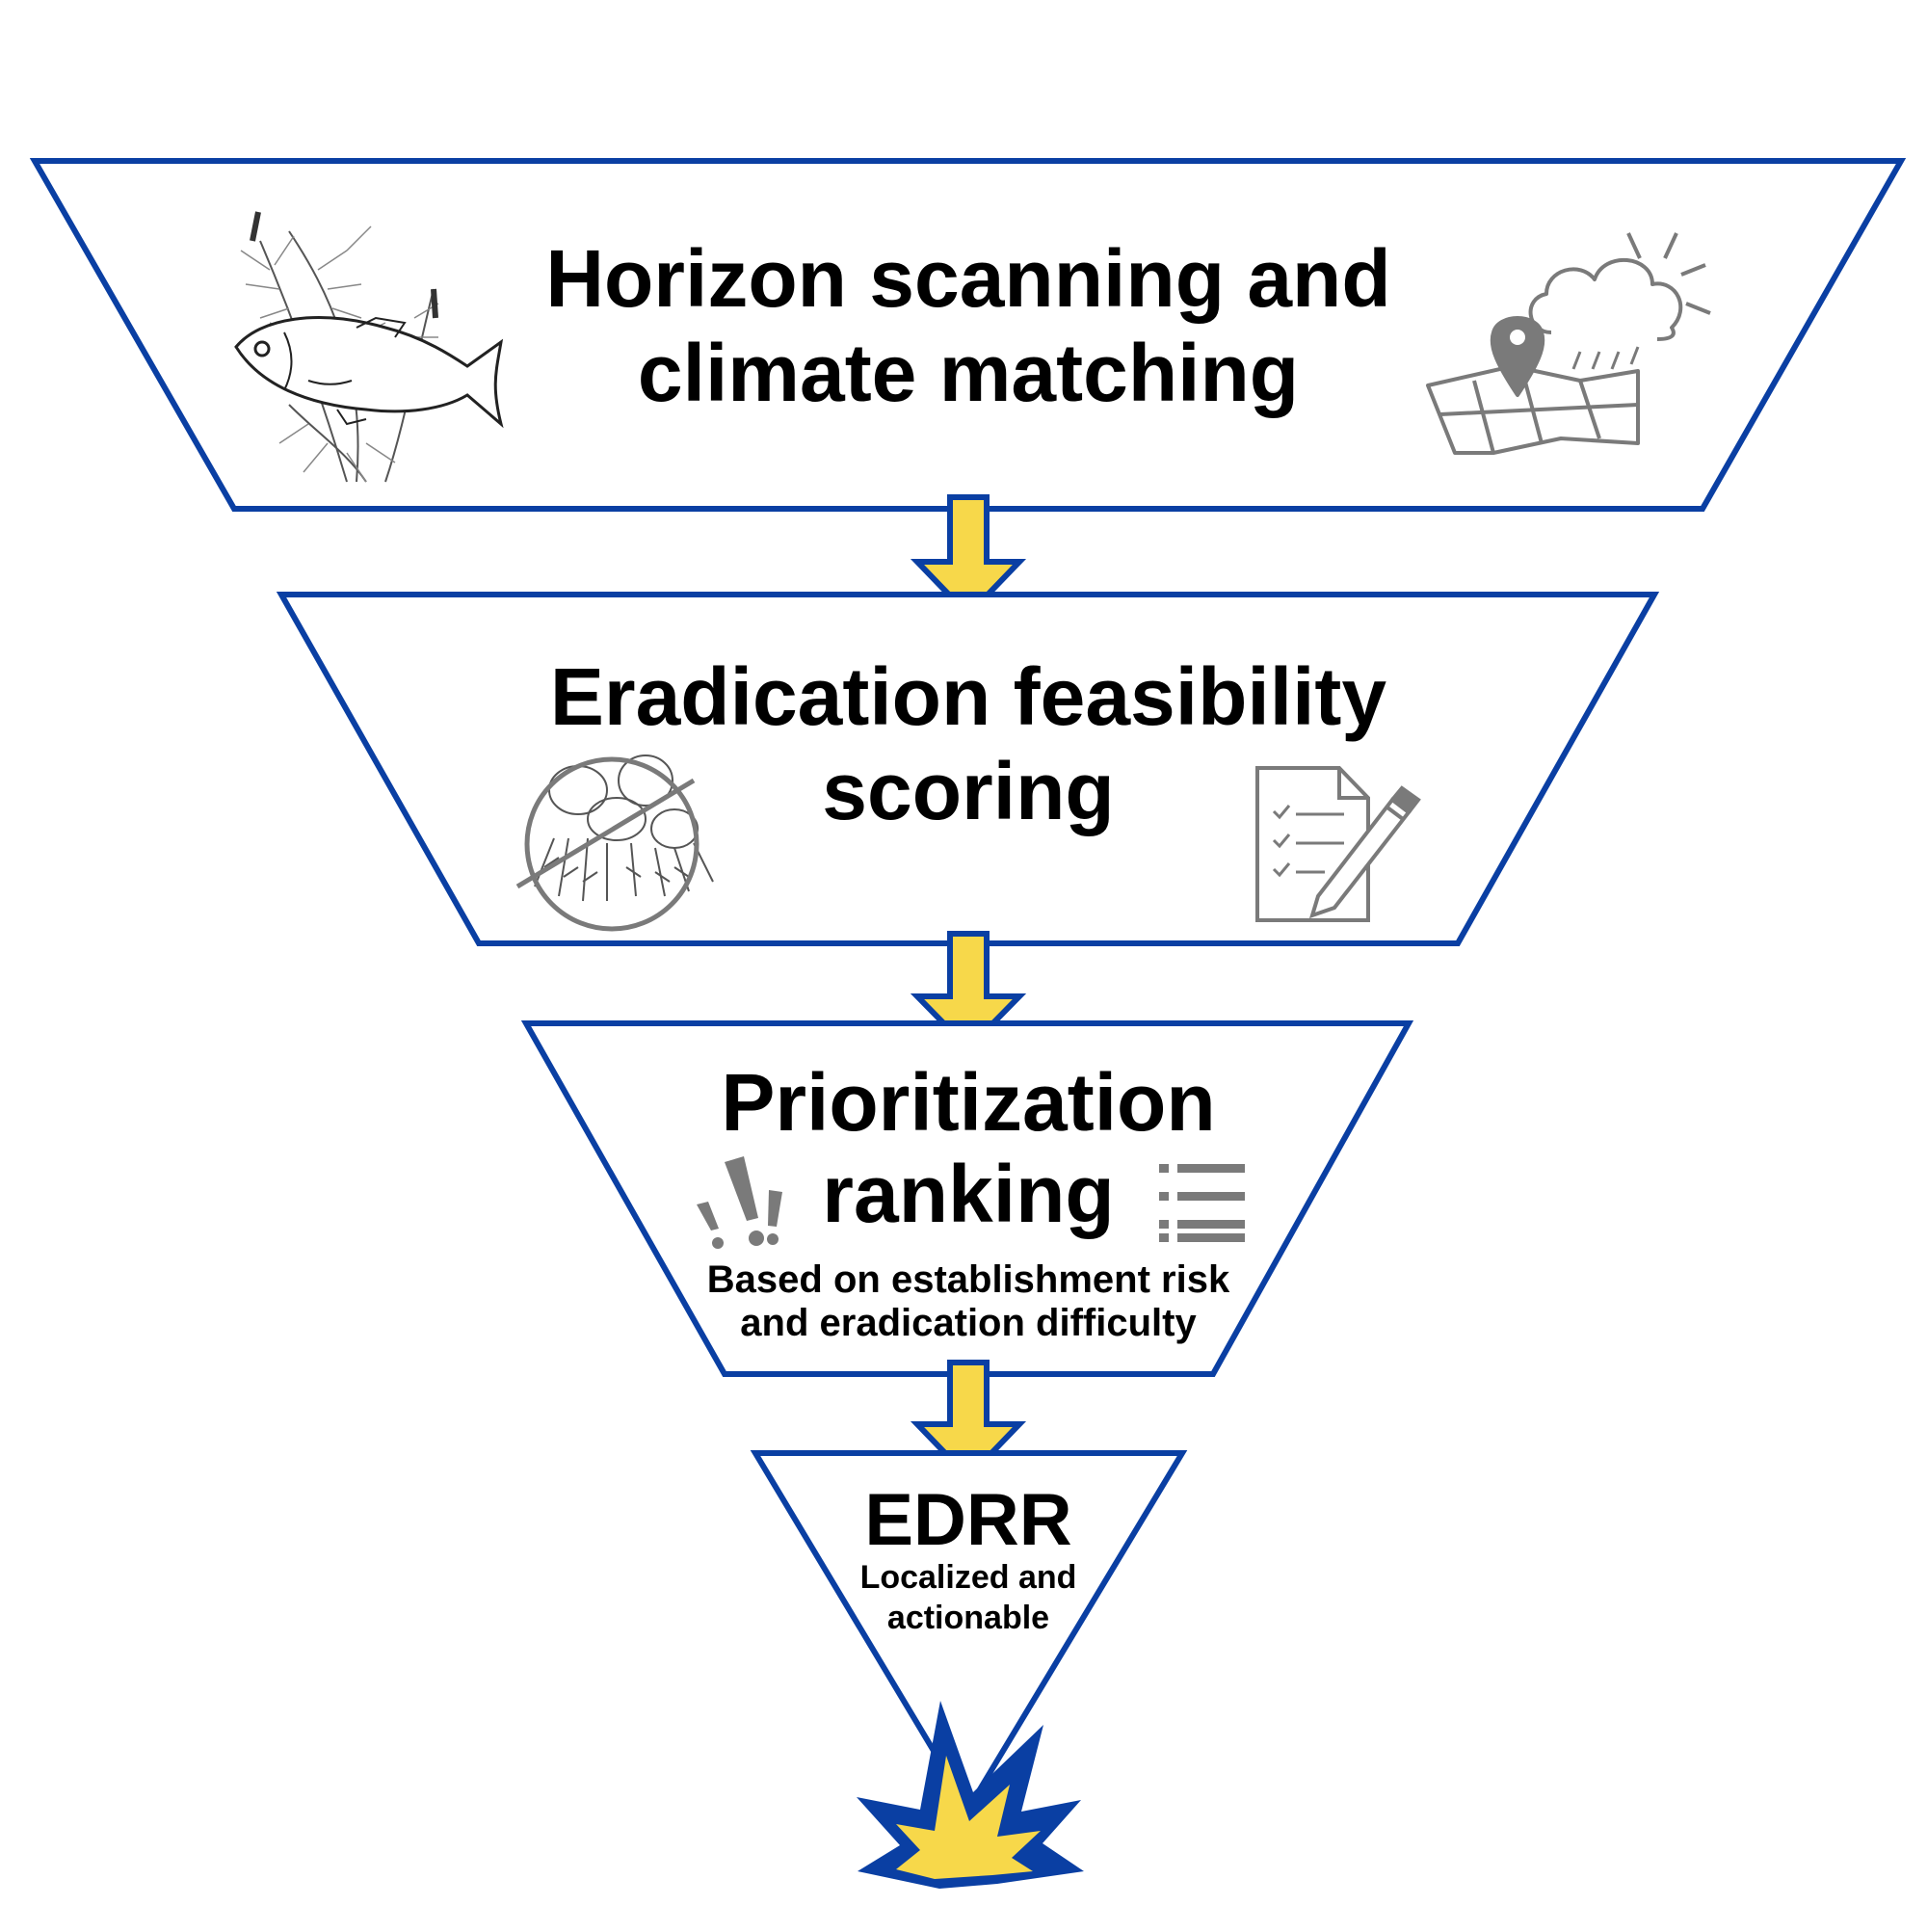 The image size is (1927, 1932). Describe the element at coordinates (968, 1102) in the screenshot. I see `stage-3-title-line1: Prioritization` at that location.